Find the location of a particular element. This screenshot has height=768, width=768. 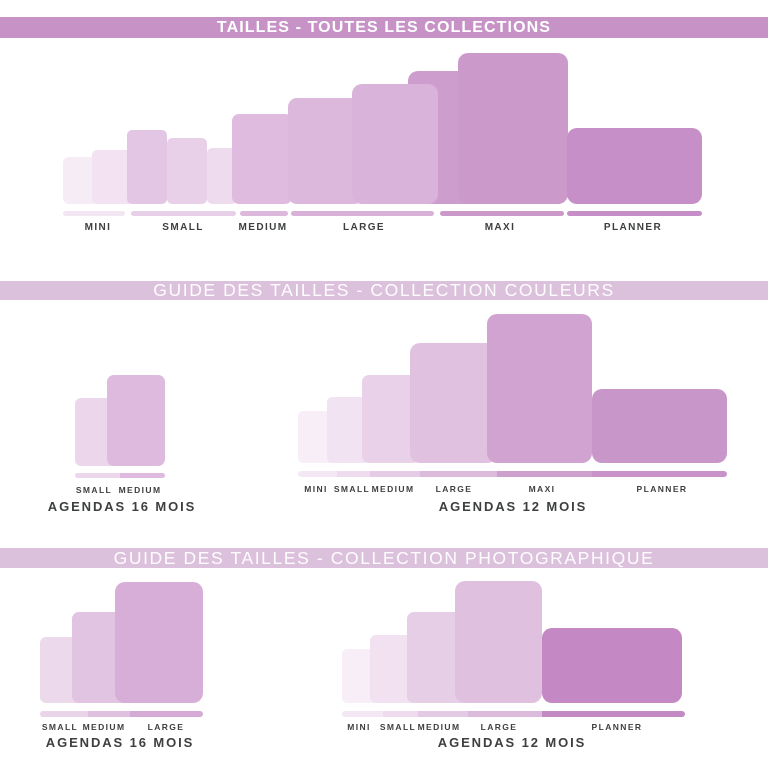

section-header-text: GUIDE DES TAILLES - COLLECTION COULEURS is located at coordinates (384, 290).